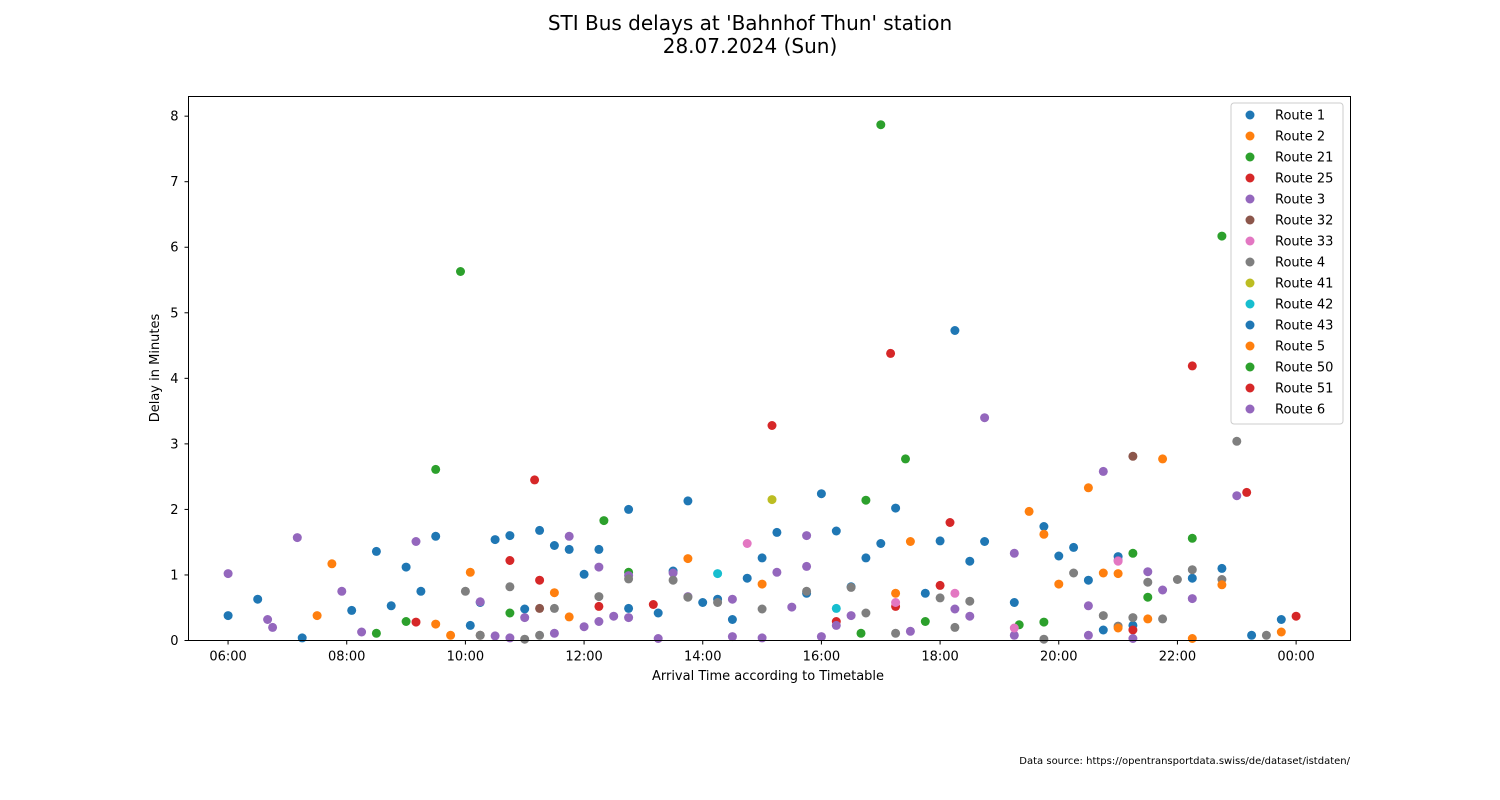  I want to click on y-tick-label: 4, so click(174, 379).